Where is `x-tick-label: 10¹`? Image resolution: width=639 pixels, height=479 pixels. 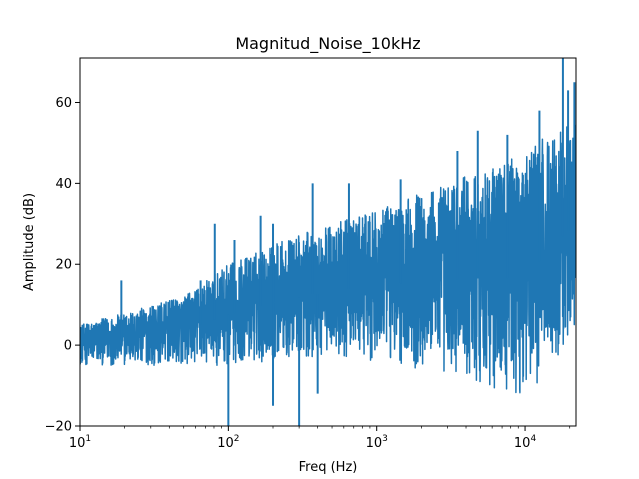 x-tick-label: 10¹ is located at coordinates (80, 442).